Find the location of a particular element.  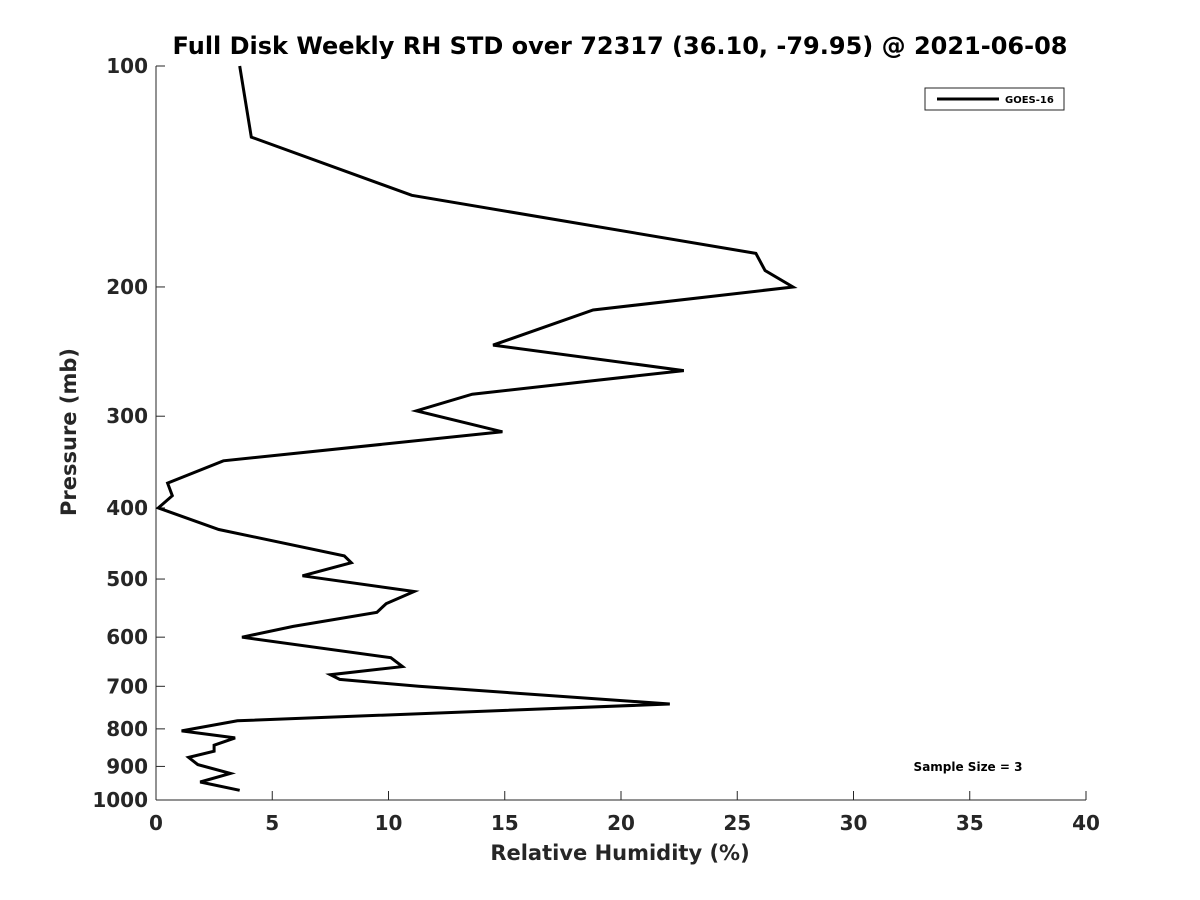

legend: GOES-16 is located at coordinates (994, 99).